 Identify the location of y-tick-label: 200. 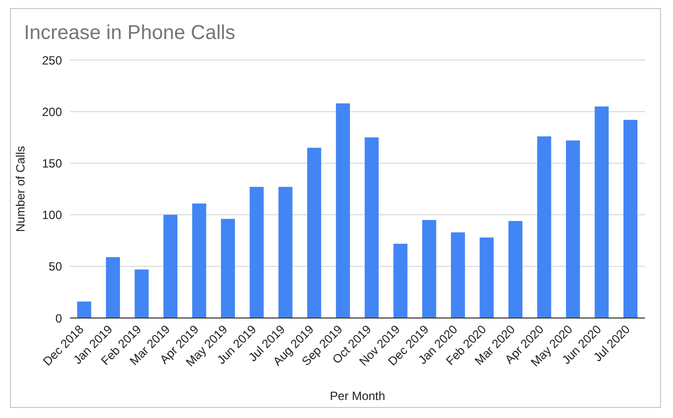
(52, 111).